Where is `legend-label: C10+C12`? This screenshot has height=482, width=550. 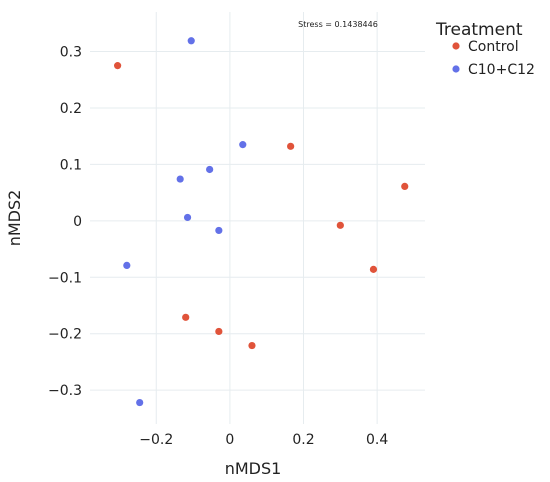 legend-label: C10+C12 is located at coordinates (501, 70).